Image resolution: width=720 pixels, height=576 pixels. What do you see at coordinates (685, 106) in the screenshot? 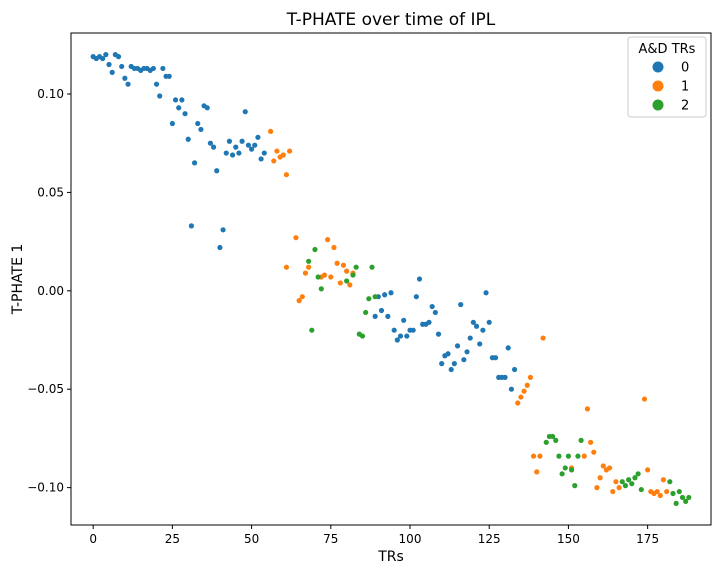
I see `legend-entry-label: 2` at bounding box center [685, 106].